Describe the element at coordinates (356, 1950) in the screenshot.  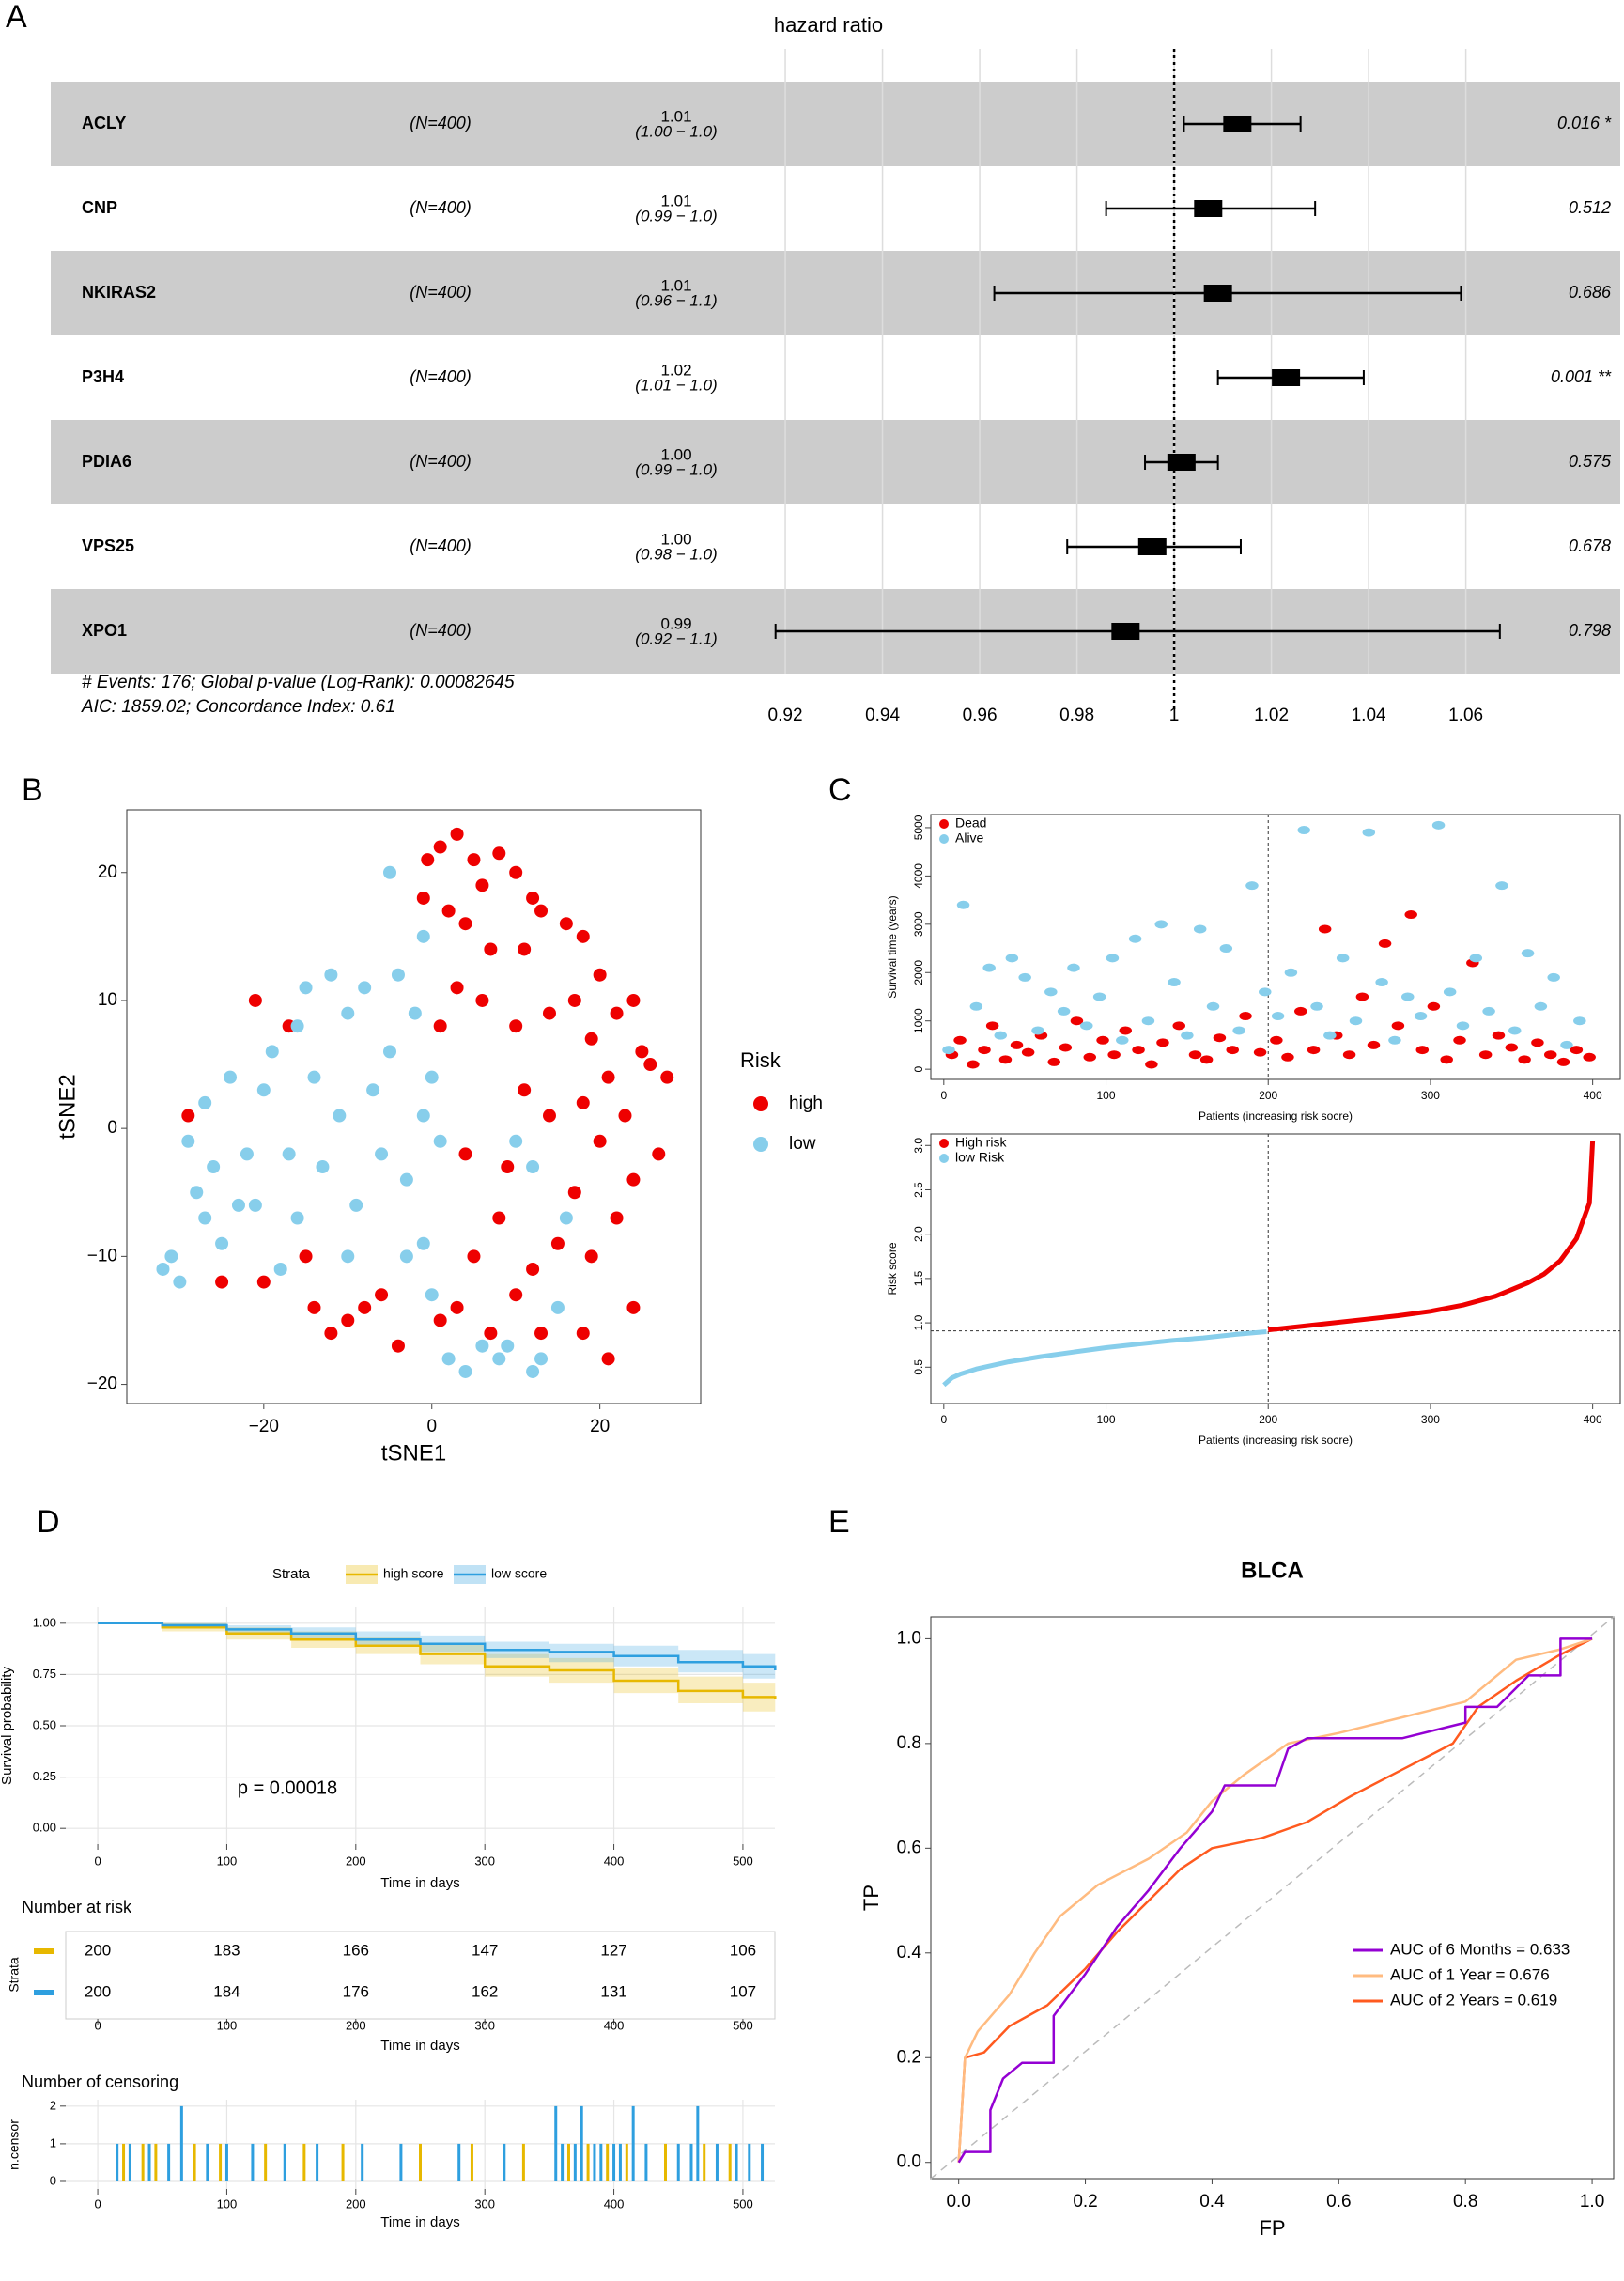
I see `risk-count: 166` at that location.